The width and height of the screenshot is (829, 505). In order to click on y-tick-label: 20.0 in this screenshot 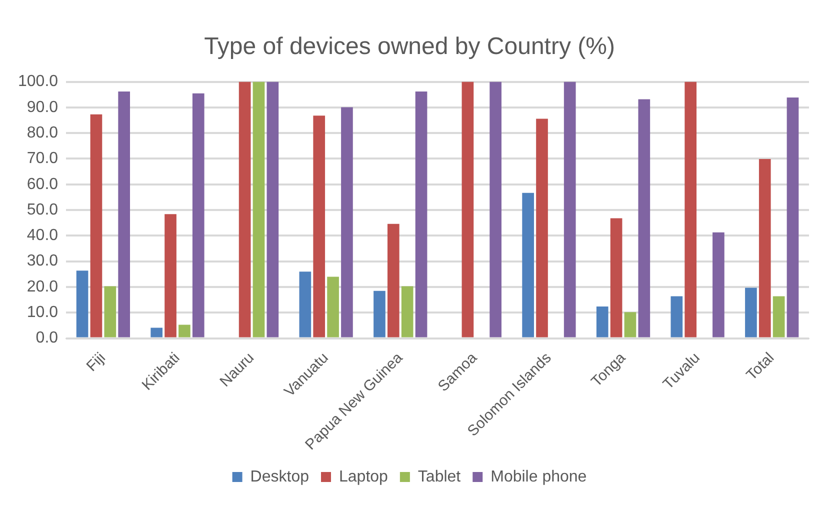, I will do `click(42, 287)`.